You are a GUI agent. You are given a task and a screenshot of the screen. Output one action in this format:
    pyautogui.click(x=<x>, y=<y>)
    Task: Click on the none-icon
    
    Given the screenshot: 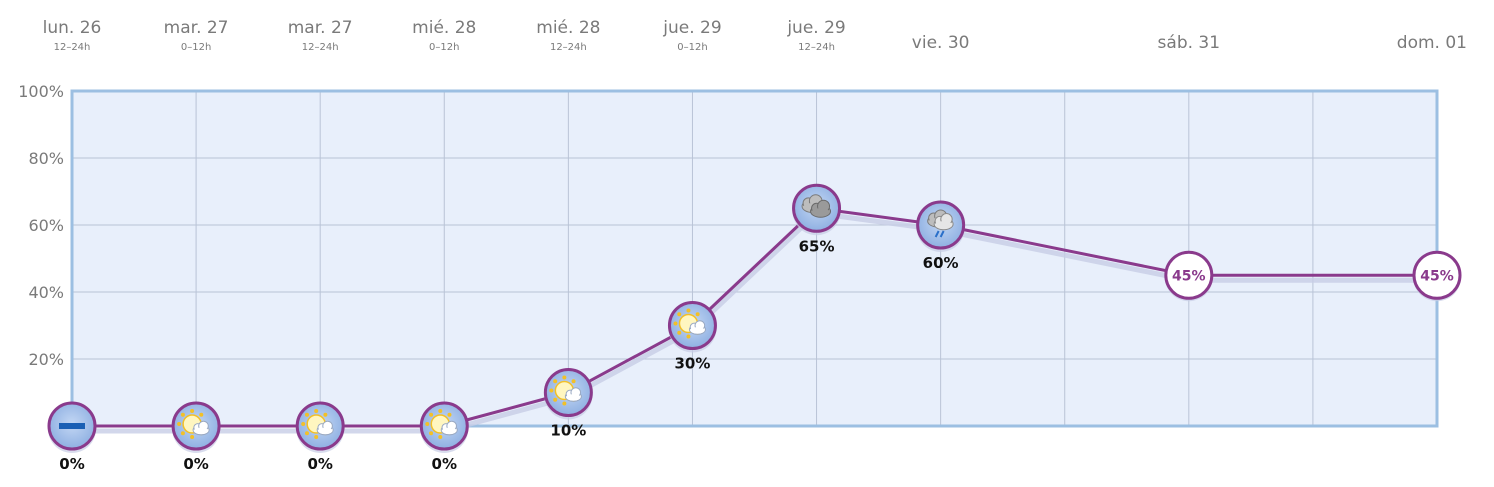 What is the action you would take?
    pyautogui.click(x=72, y=426)
    